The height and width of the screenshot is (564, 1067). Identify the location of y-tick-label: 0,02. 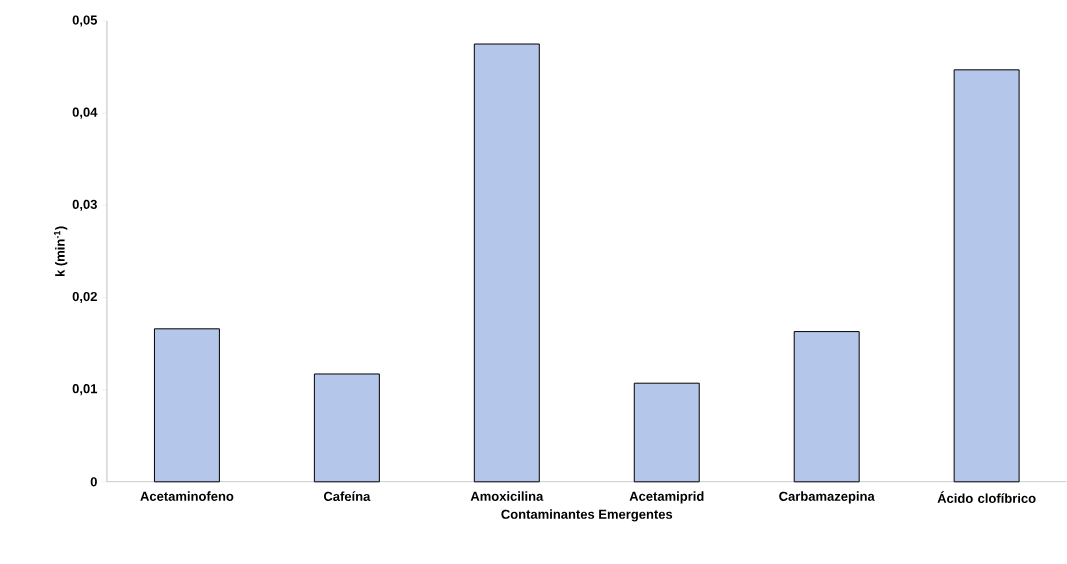
(84, 298).